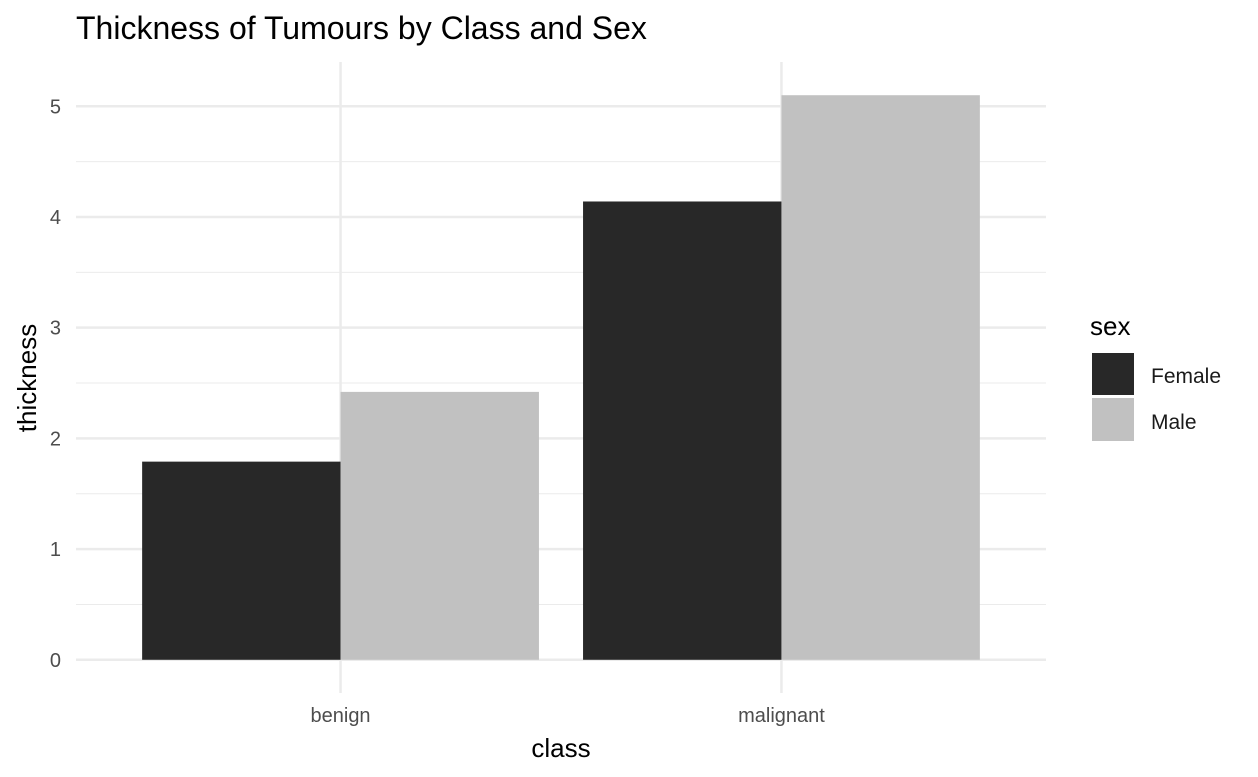 The image size is (1258, 777). Describe the element at coordinates (1186, 376) in the screenshot. I see `legend-label-female: Female` at that location.